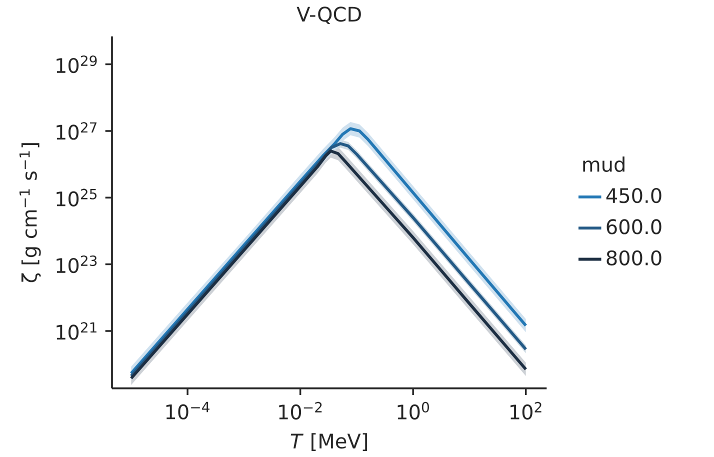 This screenshot has width=714, height=457. Describe the element at coordinates (76, 331) in the screenshot. I see `y-tick-label: 10$^{21}$` at that location.